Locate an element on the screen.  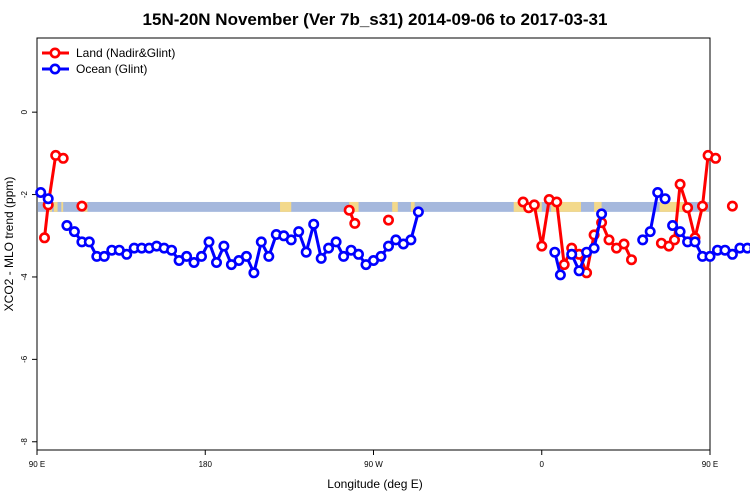
legend: Land (Nadir&Glint) Ocean (Glint) is located at coordinates (113, 59).